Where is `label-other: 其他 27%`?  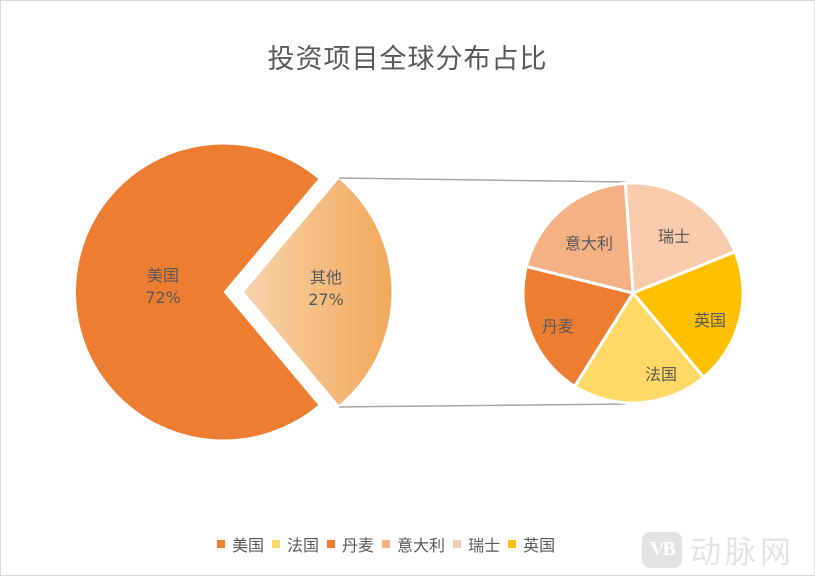 label-other: 其他 27% is located at coordinates (326, 289).